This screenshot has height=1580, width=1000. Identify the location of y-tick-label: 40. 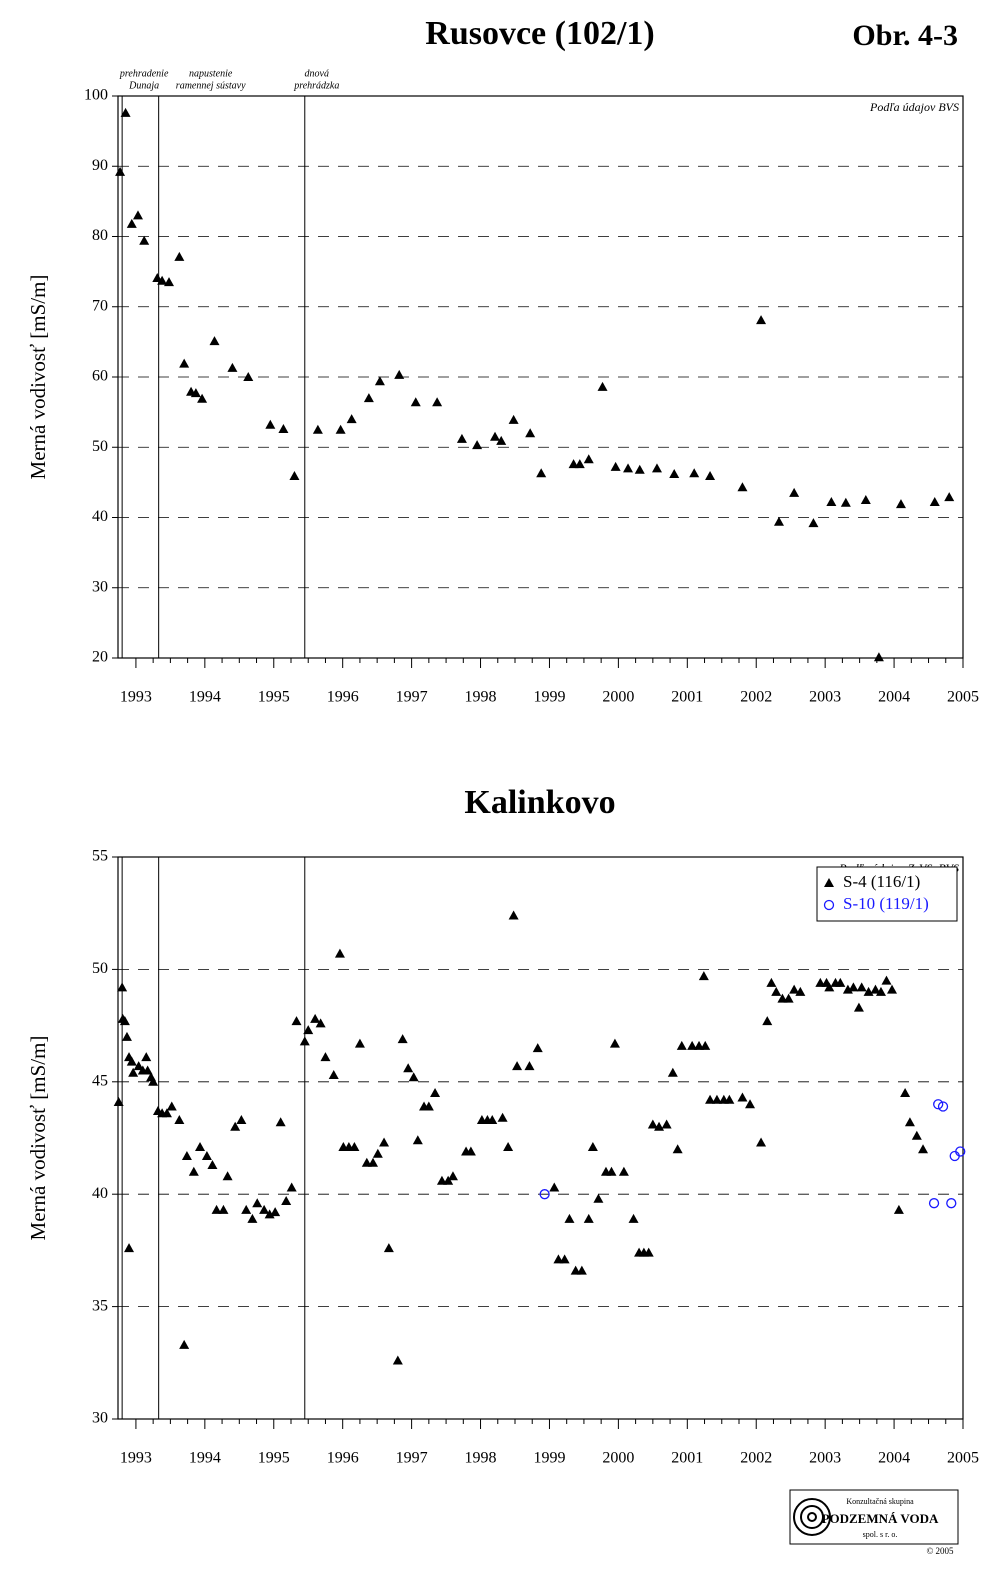
(100, 1193).